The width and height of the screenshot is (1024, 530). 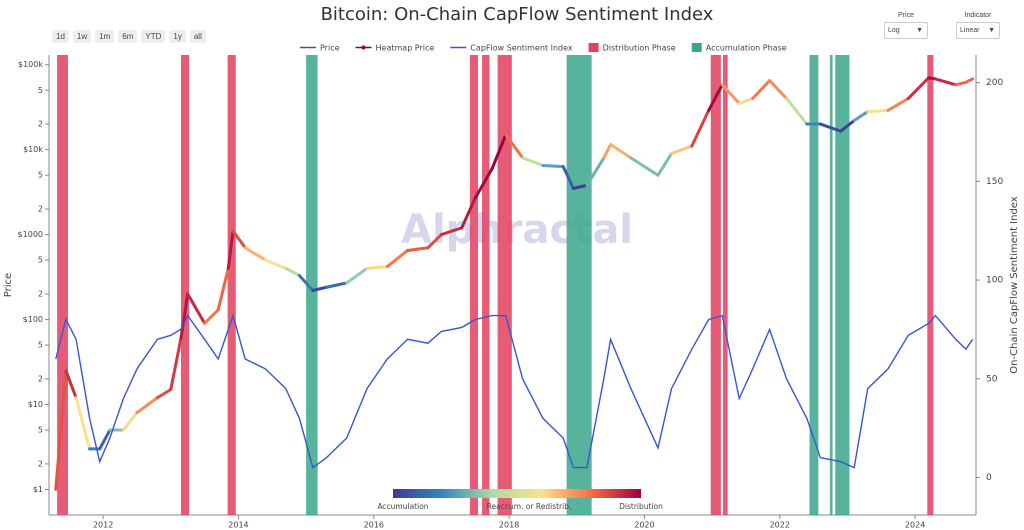 What do you see at coordinates (1014, 285) in the screenshot?
I see `y2-axis-title: On-Chain CapFlow Sentiment Index` at bounding box center [1014, 285].